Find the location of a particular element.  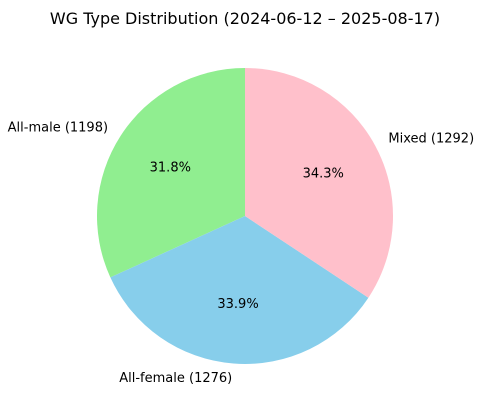

slice-percent-mixed: 34.3% is located at coordinates (323, 173).